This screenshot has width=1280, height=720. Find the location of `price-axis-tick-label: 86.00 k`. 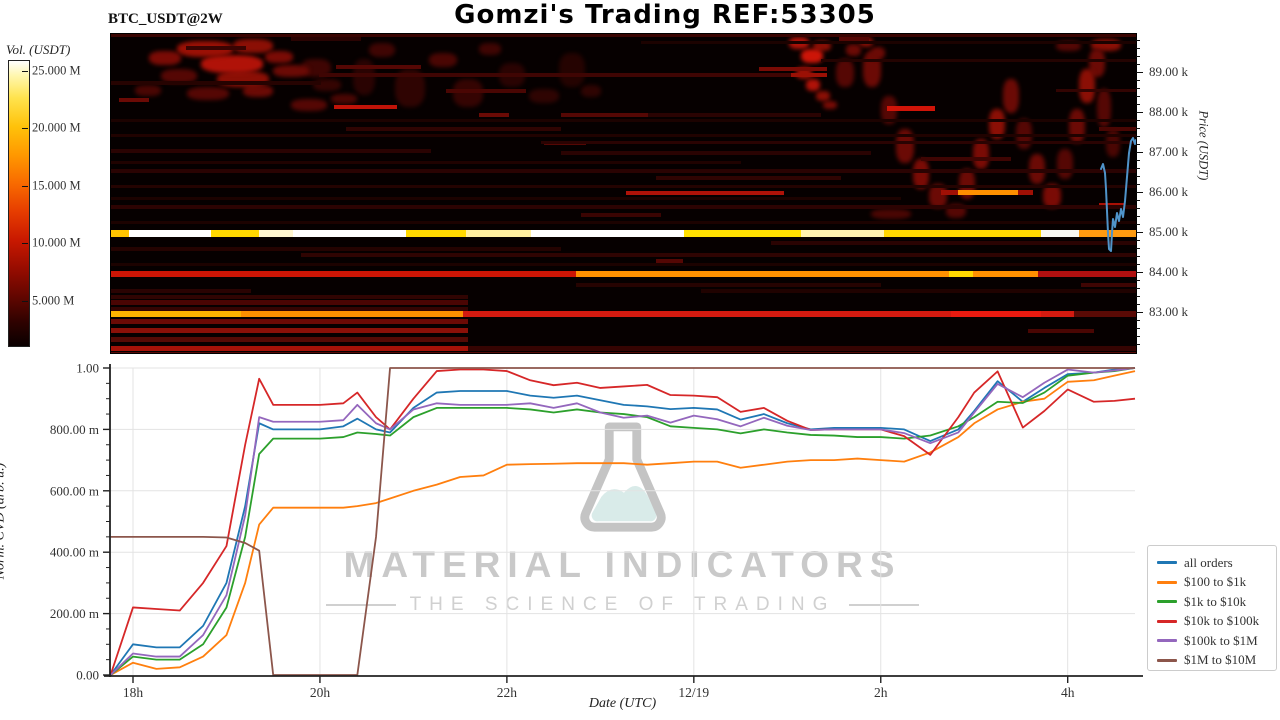

price-axis-tick-label: 86.00 k is located at coordinates (1168, 191).